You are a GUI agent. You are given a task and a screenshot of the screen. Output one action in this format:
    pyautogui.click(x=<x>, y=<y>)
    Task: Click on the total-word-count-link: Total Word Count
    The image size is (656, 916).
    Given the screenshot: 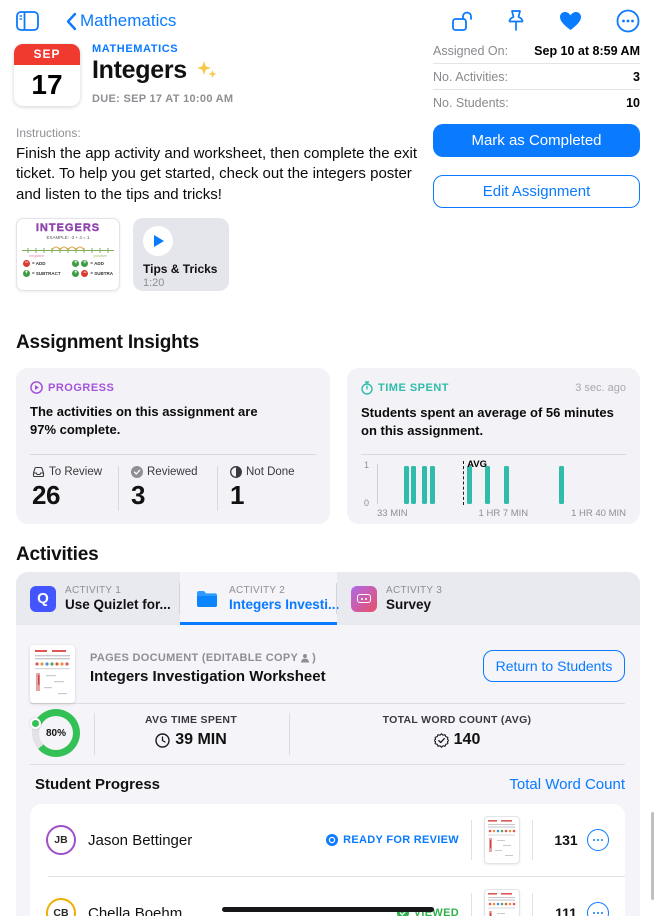 What is the action you would take?
    pyautogui.click(x=567, y=784)
    